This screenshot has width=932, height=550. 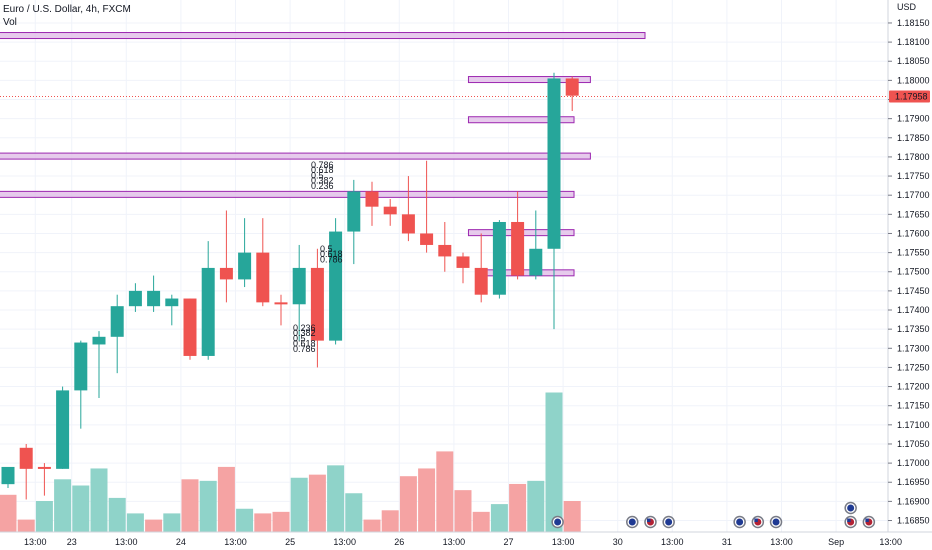 I want to click on price-tick-label: 1.17900, so click(x=913, y=119).